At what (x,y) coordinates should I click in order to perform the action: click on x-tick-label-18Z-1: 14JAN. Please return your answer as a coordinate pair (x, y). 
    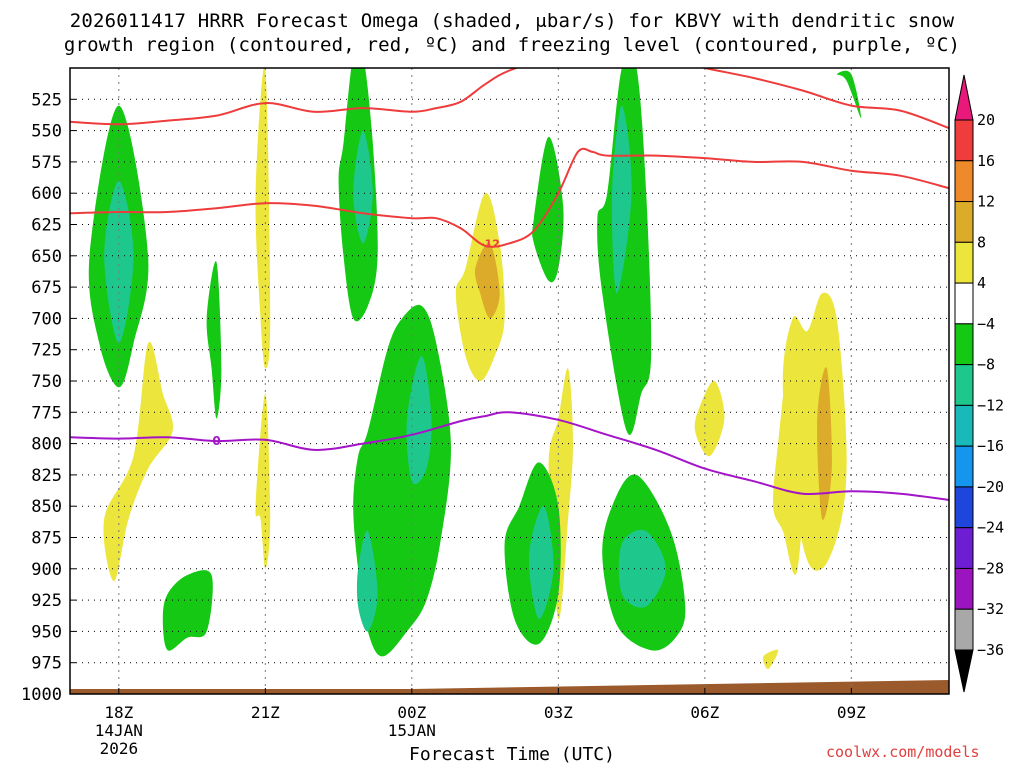
    Looking at the image, I should click on (119, 730).